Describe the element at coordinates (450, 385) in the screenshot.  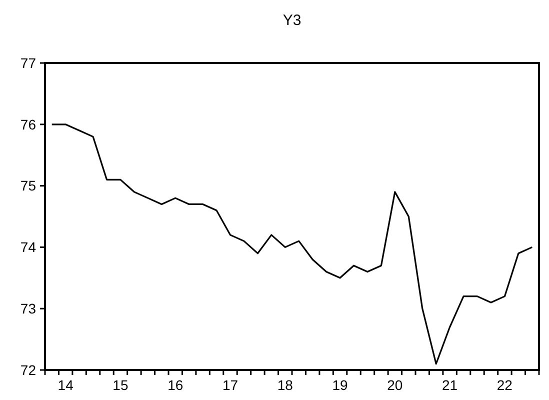
I see `x-tick-label: 21` at that location.